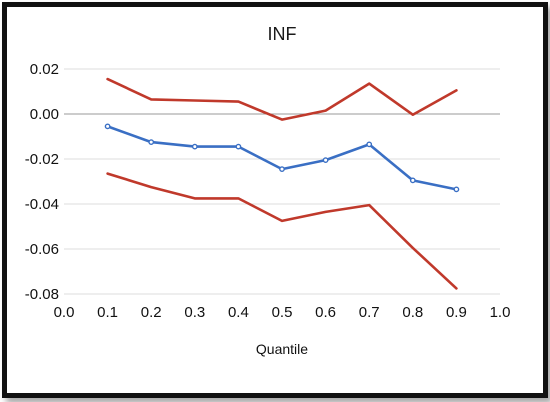 This screenshot has width=550, height=402. What do you see at coordinates (194, 312) in the screenshot?
I see `x-tick-label: 0.3` at bounding box center [194, 312].